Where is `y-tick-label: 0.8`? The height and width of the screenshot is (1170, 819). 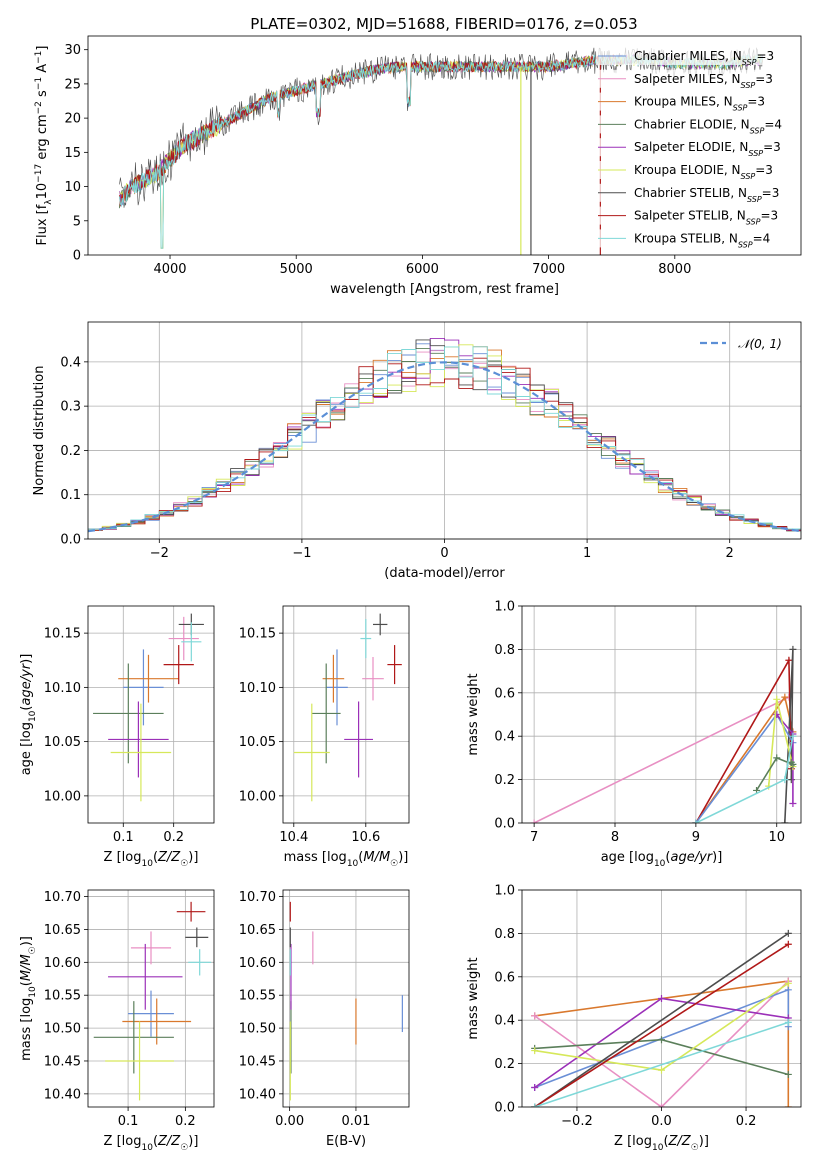 y-tick-label: 0.8 is located at coordinates (504, 934).